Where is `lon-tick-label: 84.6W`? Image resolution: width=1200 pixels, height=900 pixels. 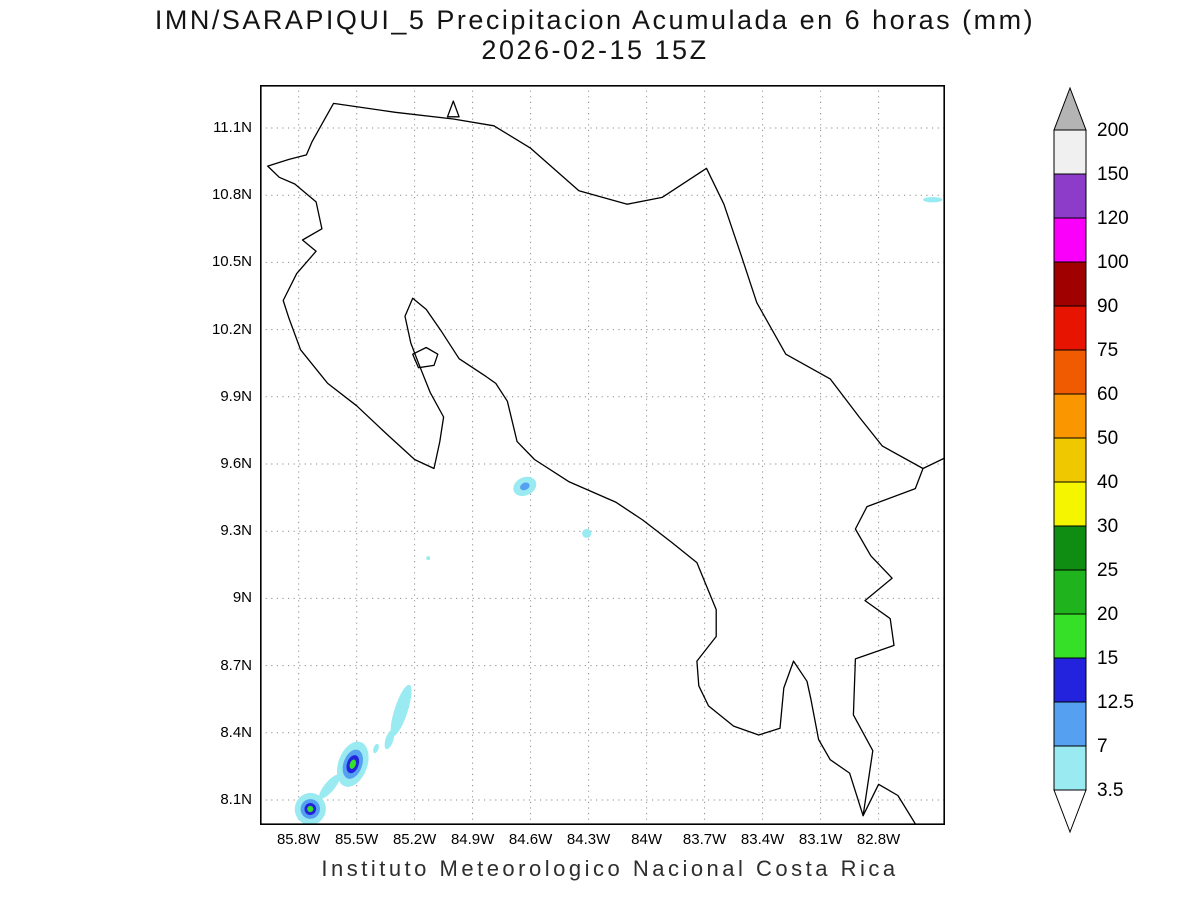
lon-tick-label: 84.6W is located at coordinates (530, 839).